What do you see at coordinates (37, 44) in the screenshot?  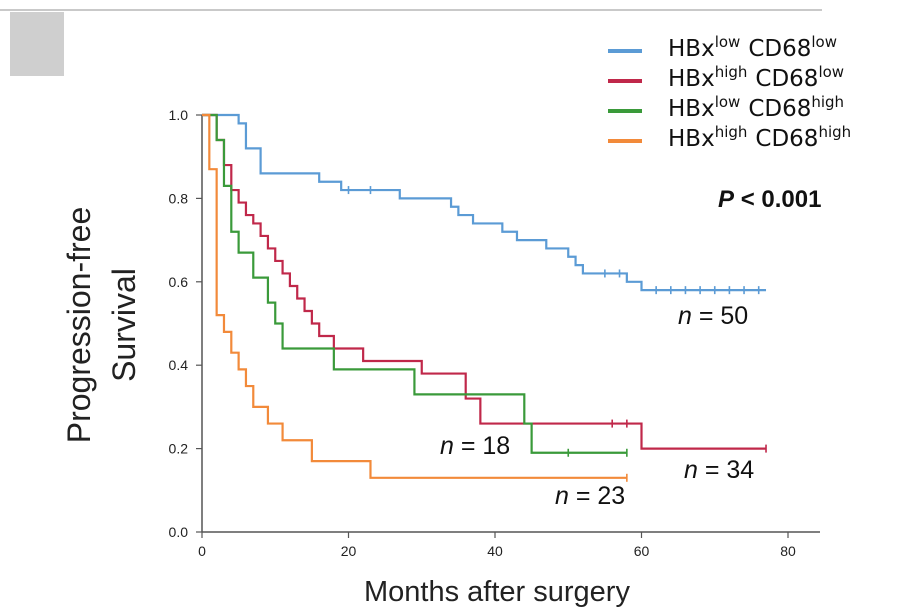 I see `panel-marker` at bounding box center [37, 44].